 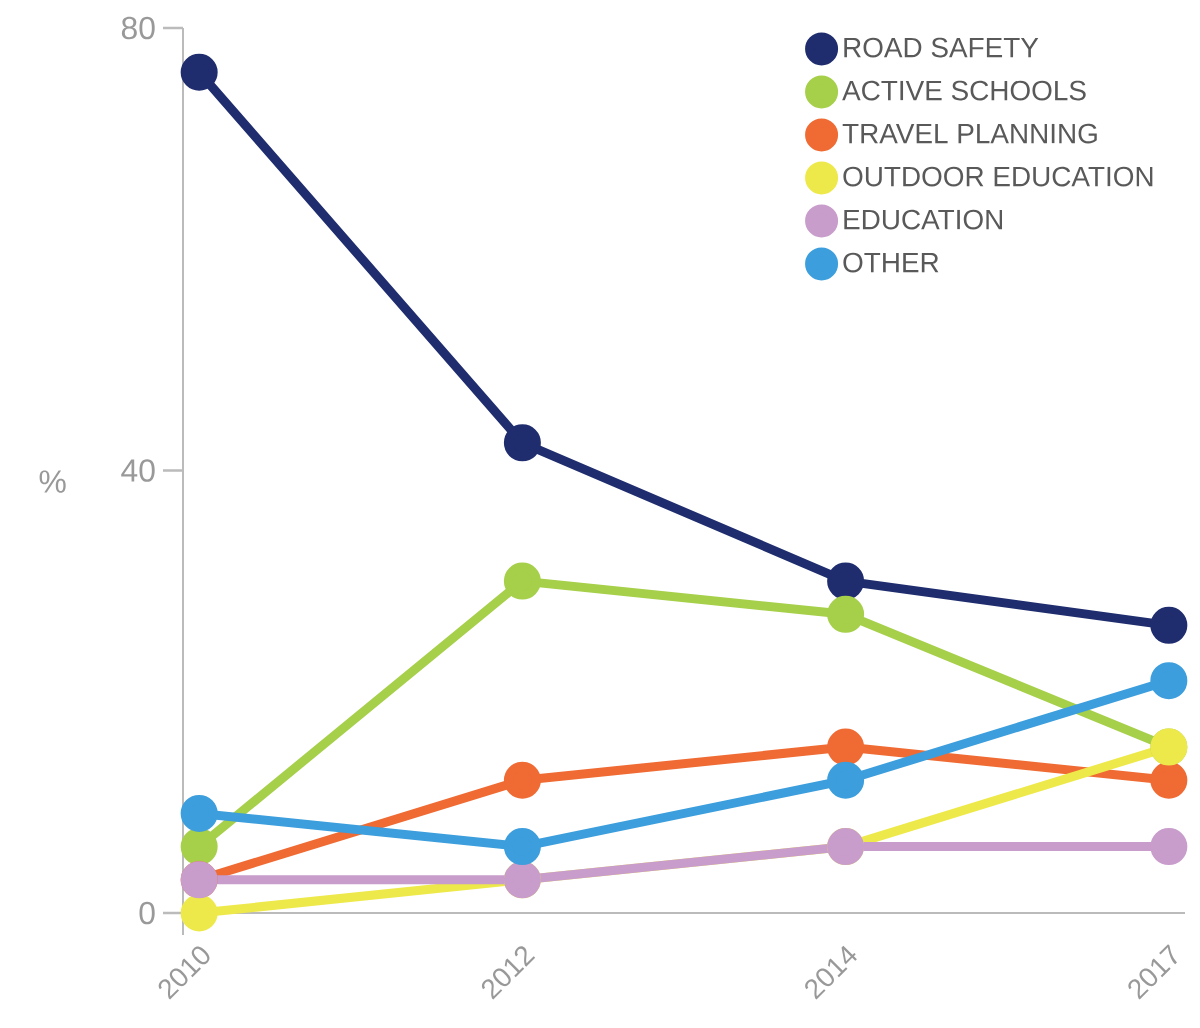 I want to click on legend-label: ACTIVE SCHOOLS, so click(x=964, y=90).